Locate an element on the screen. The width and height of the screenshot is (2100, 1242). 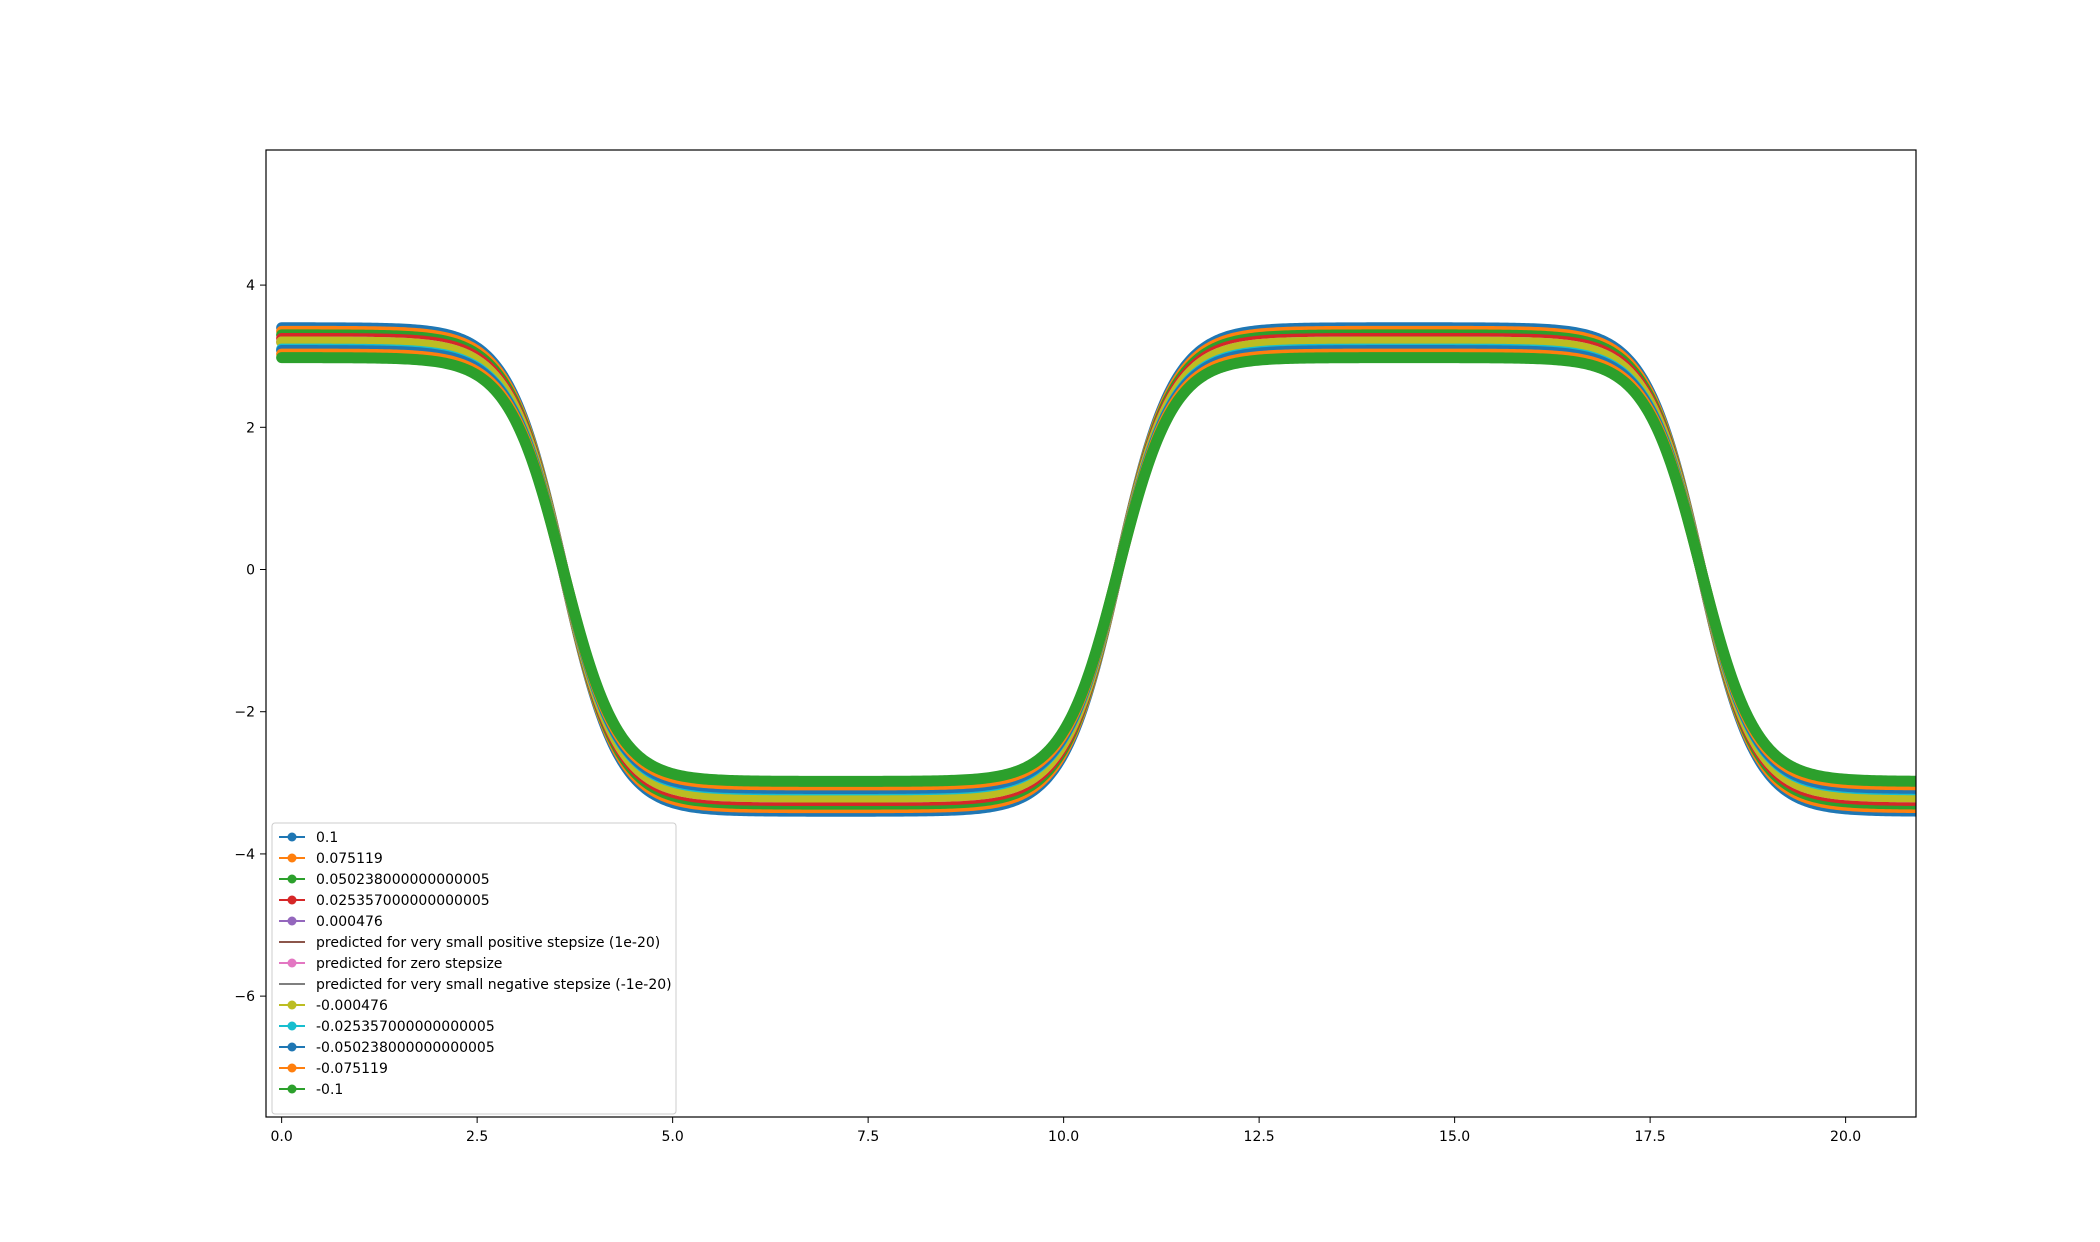
legend-entry: 0.1 is located at coordinates (308, 838).